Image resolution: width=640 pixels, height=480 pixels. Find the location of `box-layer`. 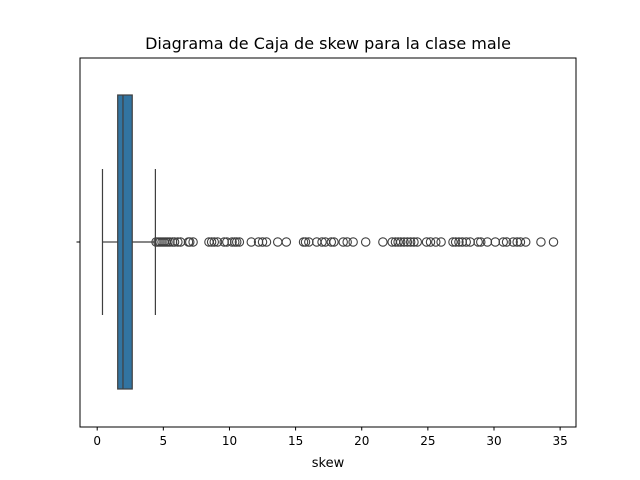

box-layer is located at coordinates (128, 242).